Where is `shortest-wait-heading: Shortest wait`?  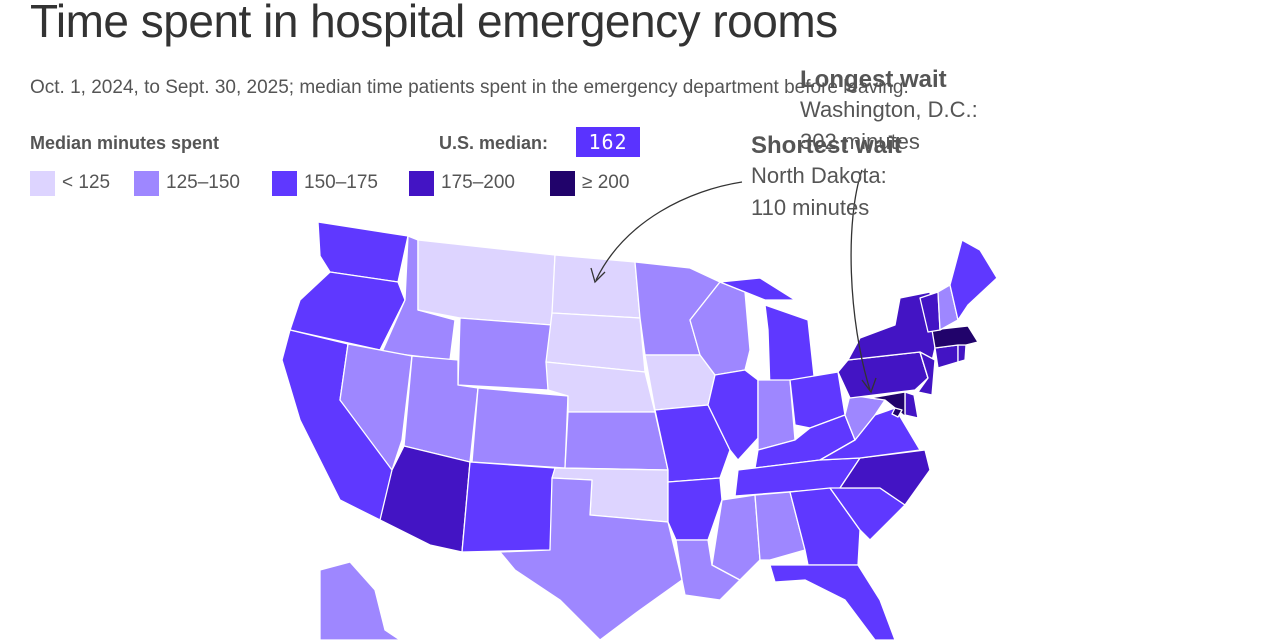 shortest-wait-heading: Shortest wait is located at coordinates (826, 145).